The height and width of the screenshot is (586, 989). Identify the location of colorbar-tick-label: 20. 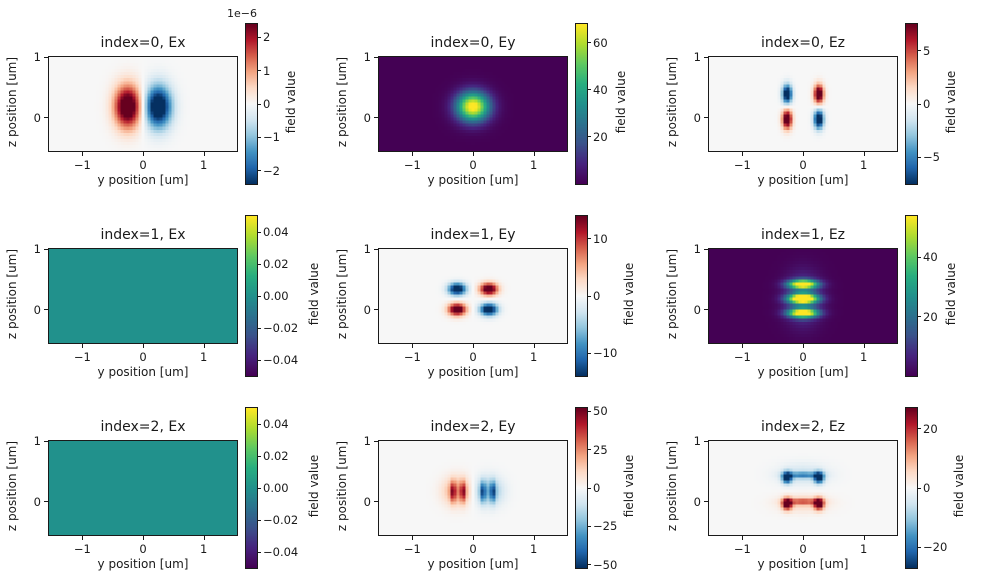
(600, 136).